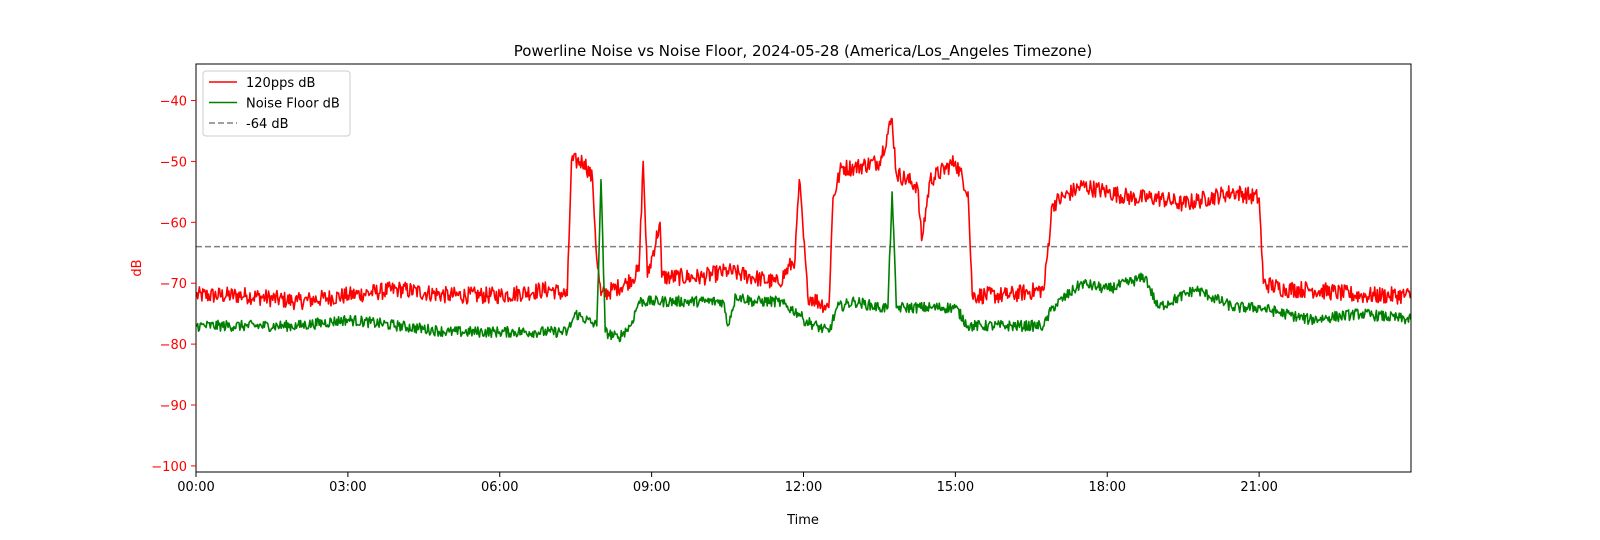 This screenshot has height=540, width=1600. I want to click on x-tick-label: 09:00, so click(651, 487).